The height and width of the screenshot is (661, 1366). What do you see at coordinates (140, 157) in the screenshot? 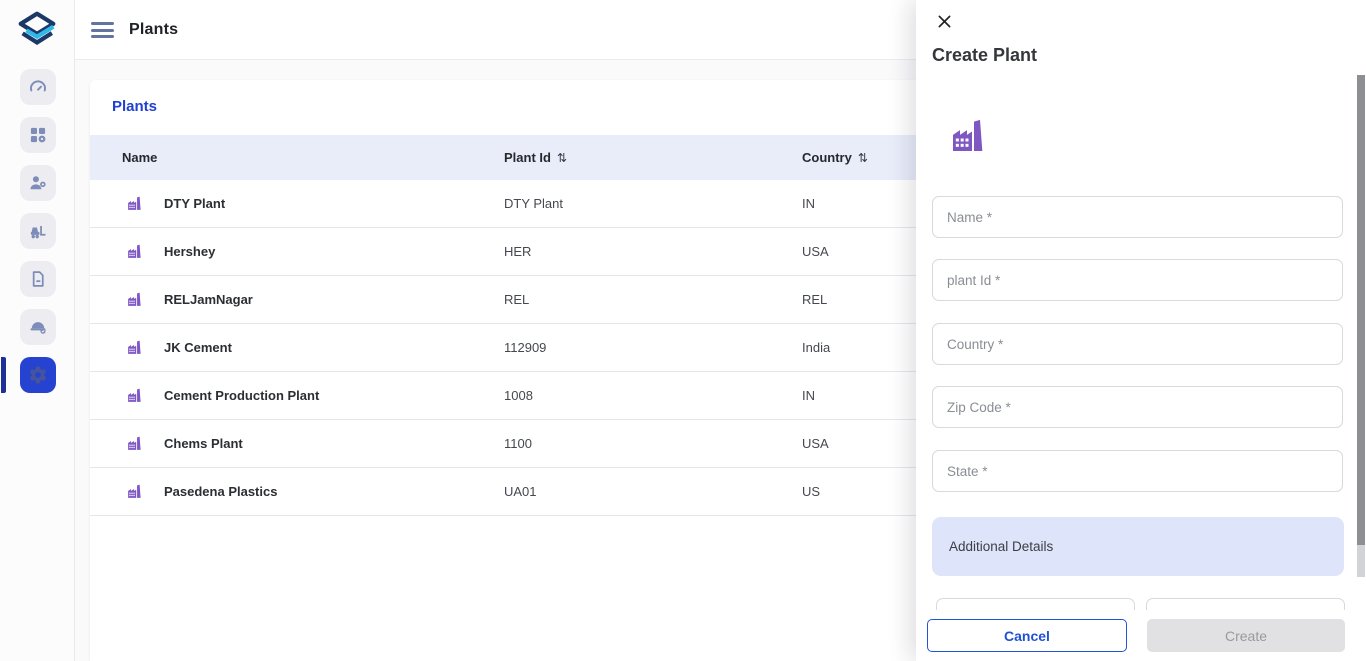
I see `column-header-name: Name` at bounding box center [140, 157].